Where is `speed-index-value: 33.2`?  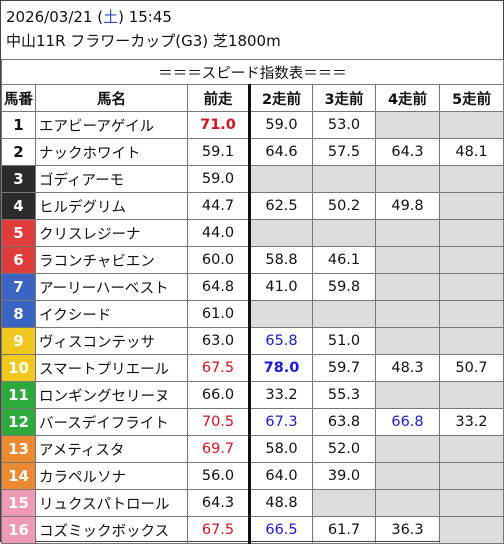 speed-index-value: 33.2 is located at coordinates (281, 395).